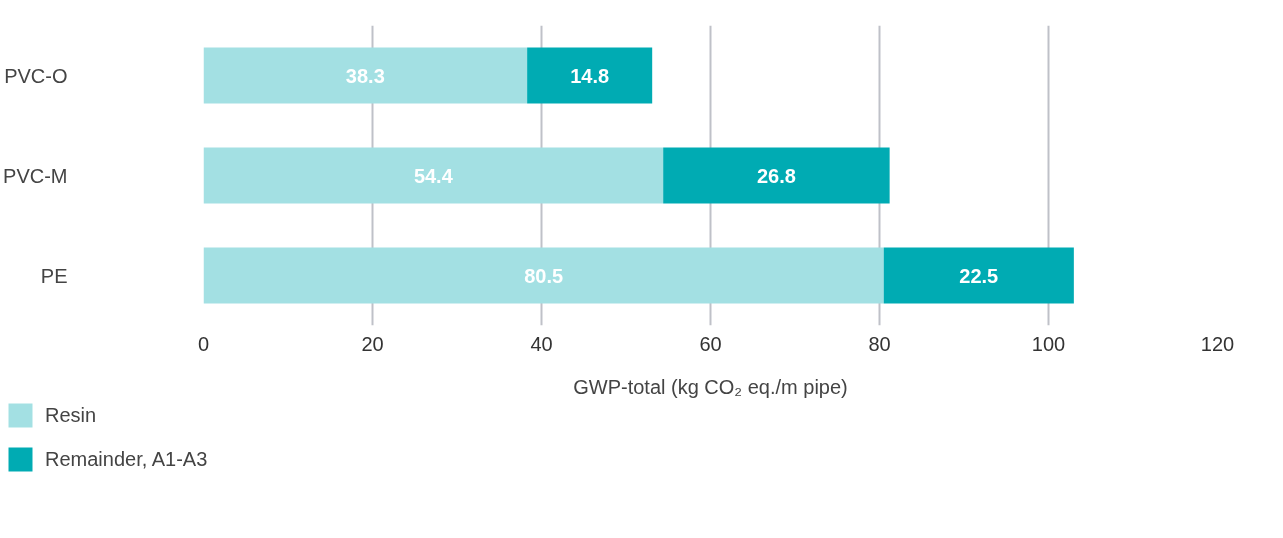 Image resolution: width=1283 pixels, height=538 pixels. I want to click on data-label: 14.8, so click(590, 75).